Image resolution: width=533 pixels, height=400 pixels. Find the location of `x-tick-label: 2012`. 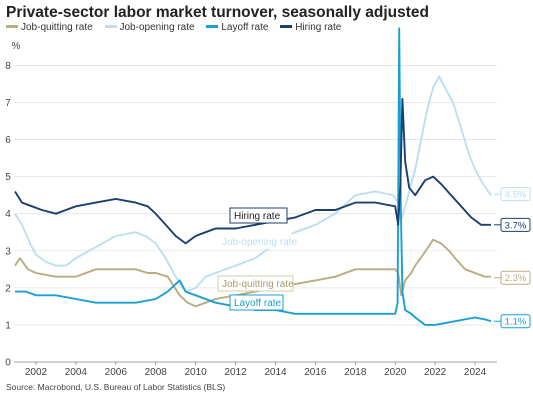

x-tick-label: 2012 is located at coordinates (235, 372).